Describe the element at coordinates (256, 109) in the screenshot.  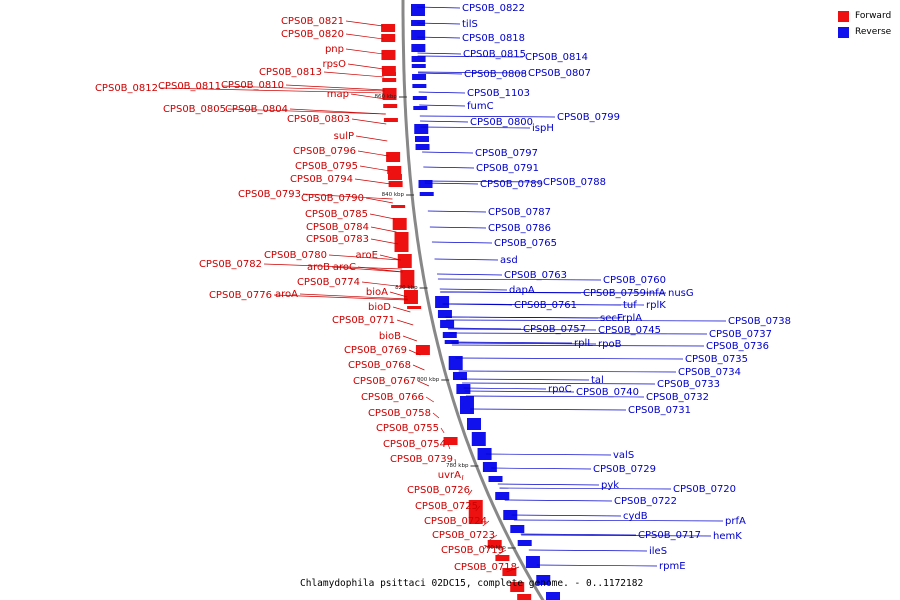
I see `forward-gene-label-cps0b-0804: CPS0B_0804` at that location.